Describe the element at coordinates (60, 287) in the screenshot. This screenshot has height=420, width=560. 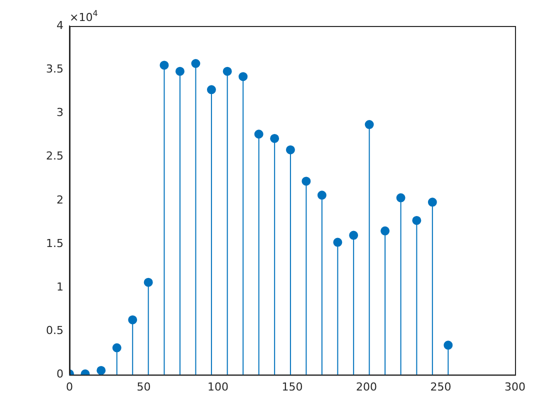
I see `y-tick-label: 1` at that location.